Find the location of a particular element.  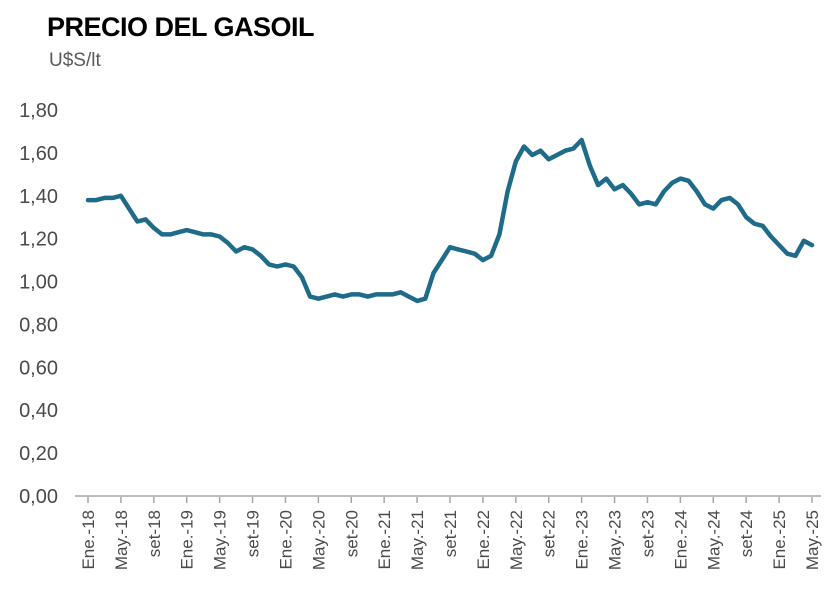

x-axis-tick-label: May.-25 is located at coordinates (812, 540).